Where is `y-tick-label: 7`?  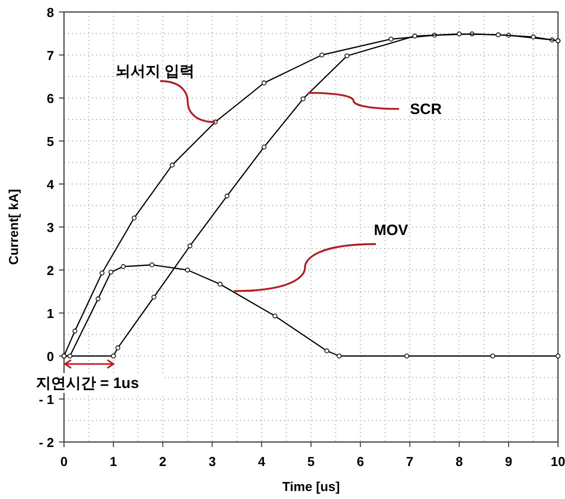
y-tick-label: 7 is located at coordinates (50, 55).